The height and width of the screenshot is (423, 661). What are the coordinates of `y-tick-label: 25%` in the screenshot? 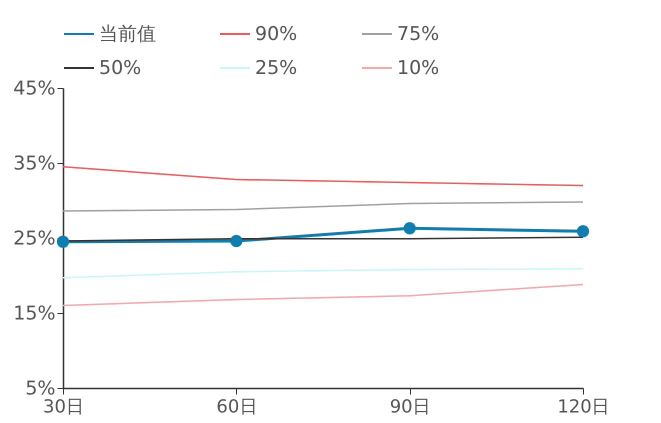 It's located at (34, 239).